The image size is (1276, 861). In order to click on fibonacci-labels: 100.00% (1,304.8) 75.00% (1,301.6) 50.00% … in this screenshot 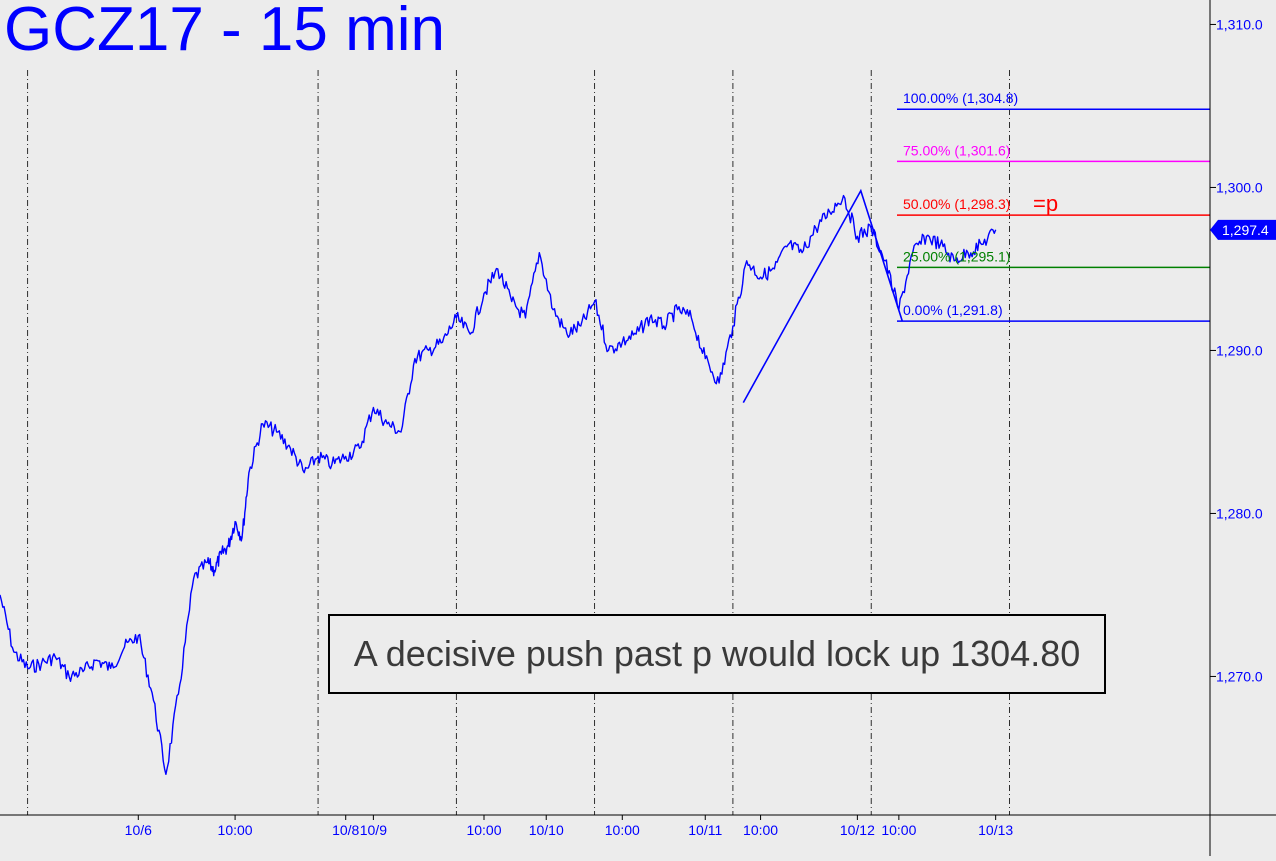, I will do `click(980, 204)`.